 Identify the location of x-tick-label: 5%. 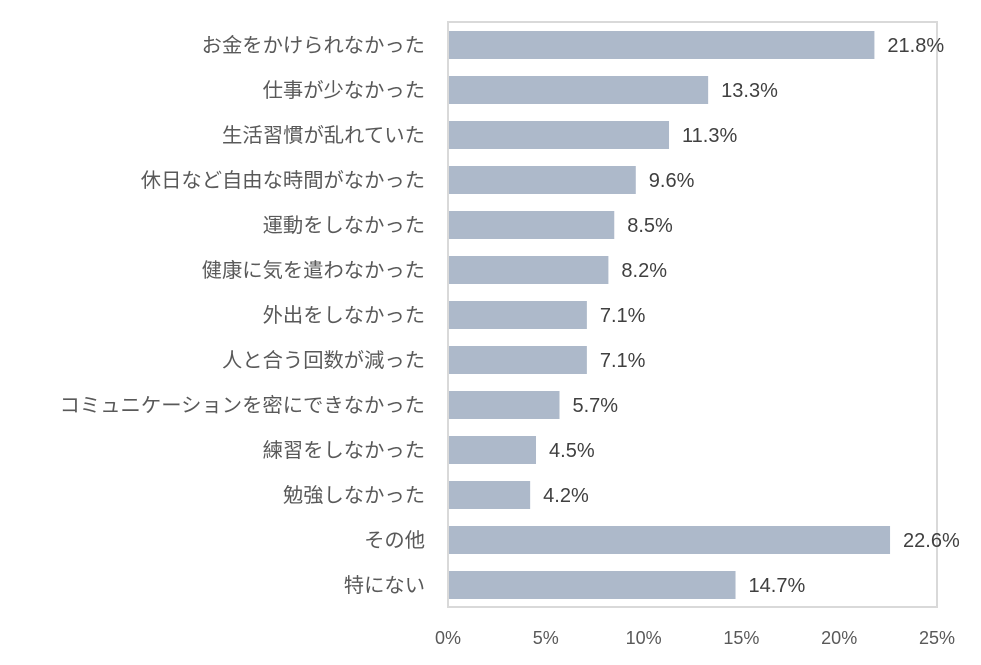
(546, 638).